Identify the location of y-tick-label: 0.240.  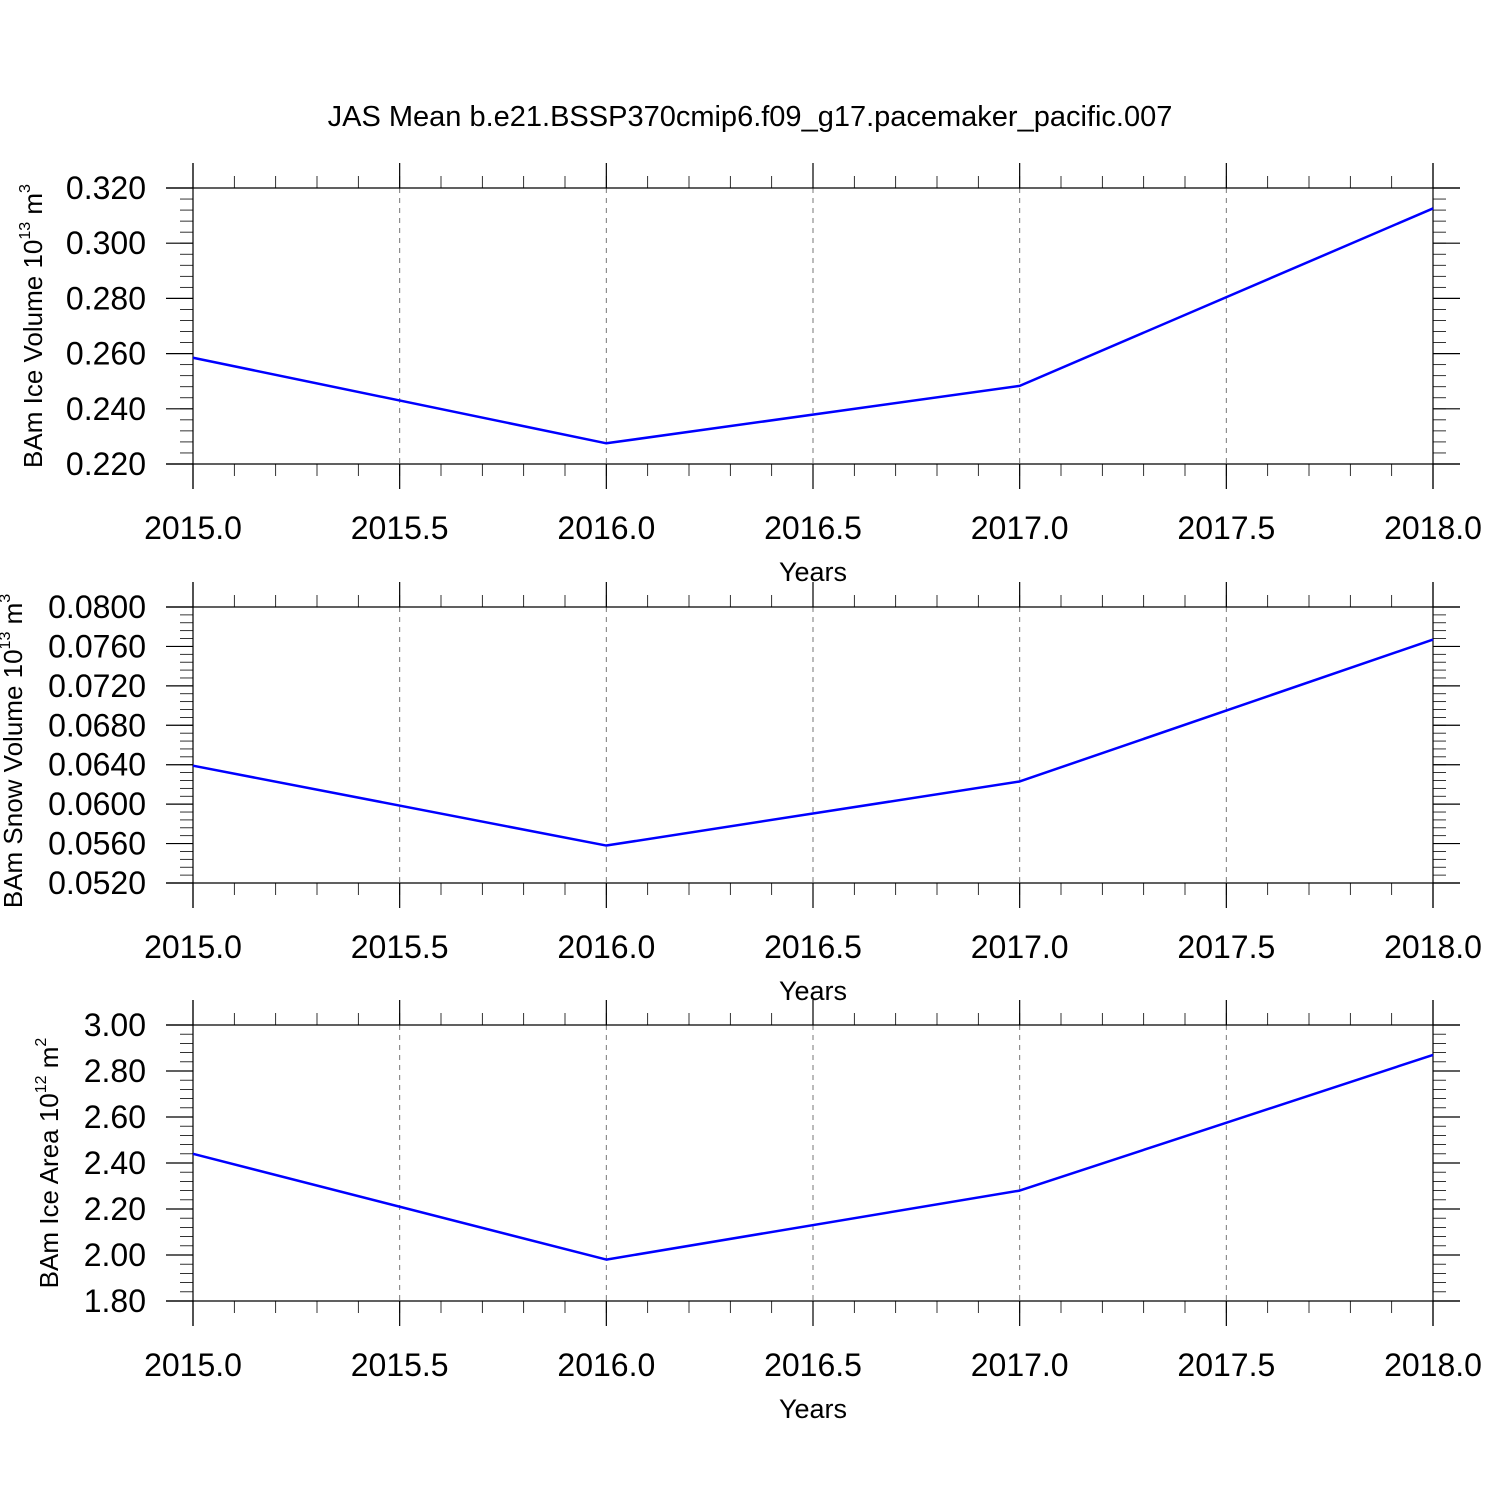
(106, 409).